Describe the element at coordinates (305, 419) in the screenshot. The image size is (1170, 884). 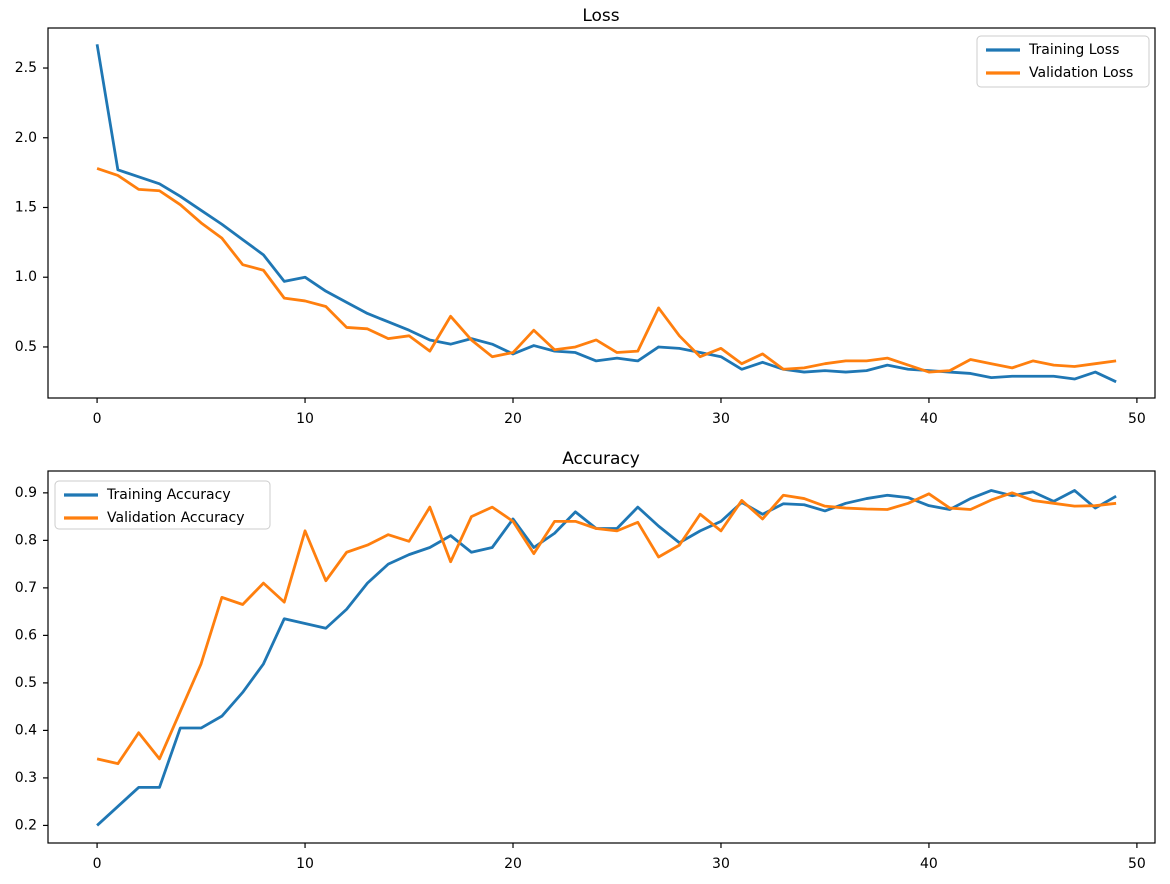
I see `loss-plot-xtick-label: 10` at that location.